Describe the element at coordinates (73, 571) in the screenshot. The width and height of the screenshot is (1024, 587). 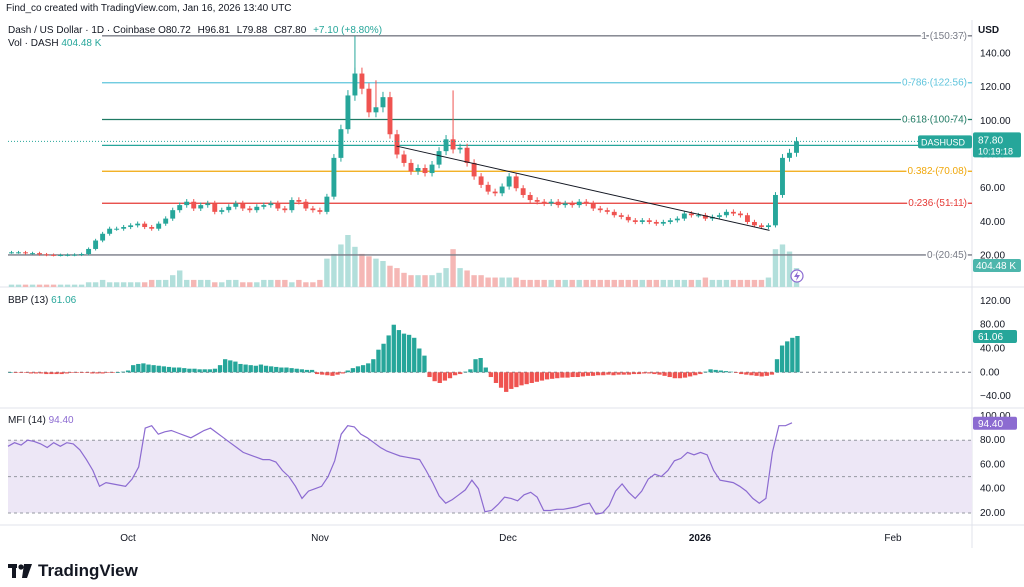
I see `tradingview-logo: TradingView` at that location.